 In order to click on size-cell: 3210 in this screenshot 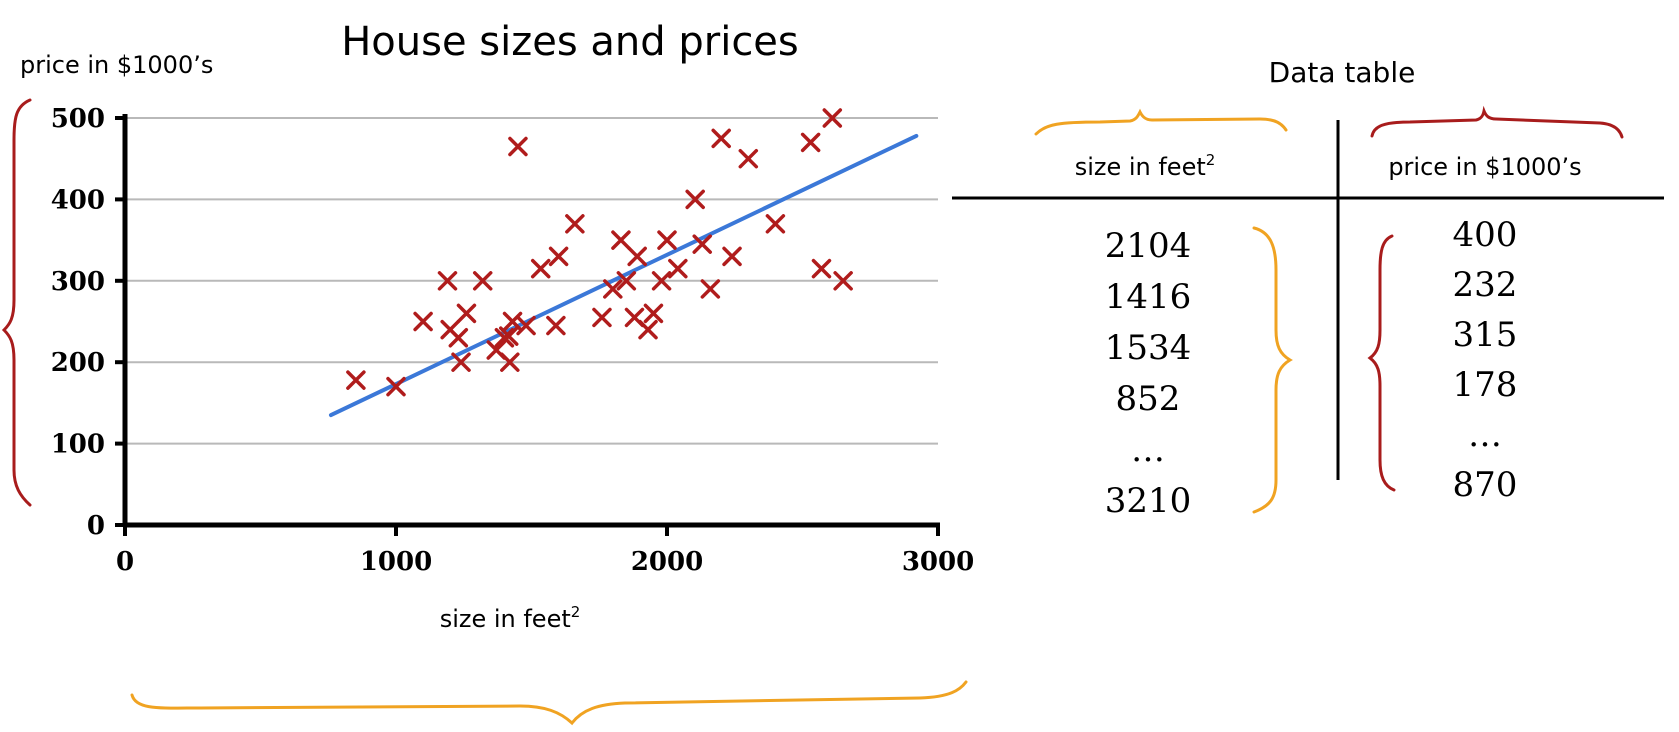, I will do `click(1148, 501)`.